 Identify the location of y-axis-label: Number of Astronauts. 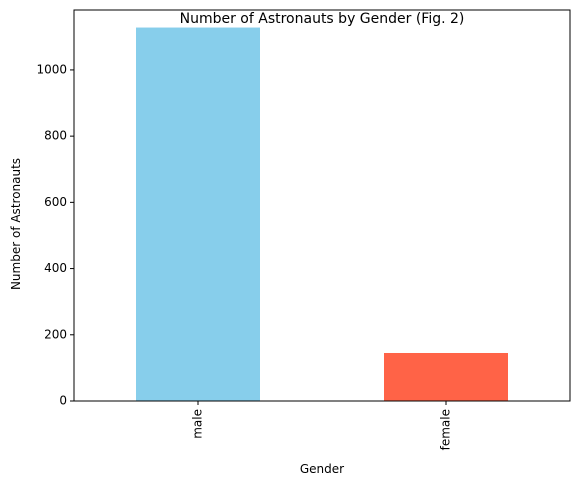
(16, 224).